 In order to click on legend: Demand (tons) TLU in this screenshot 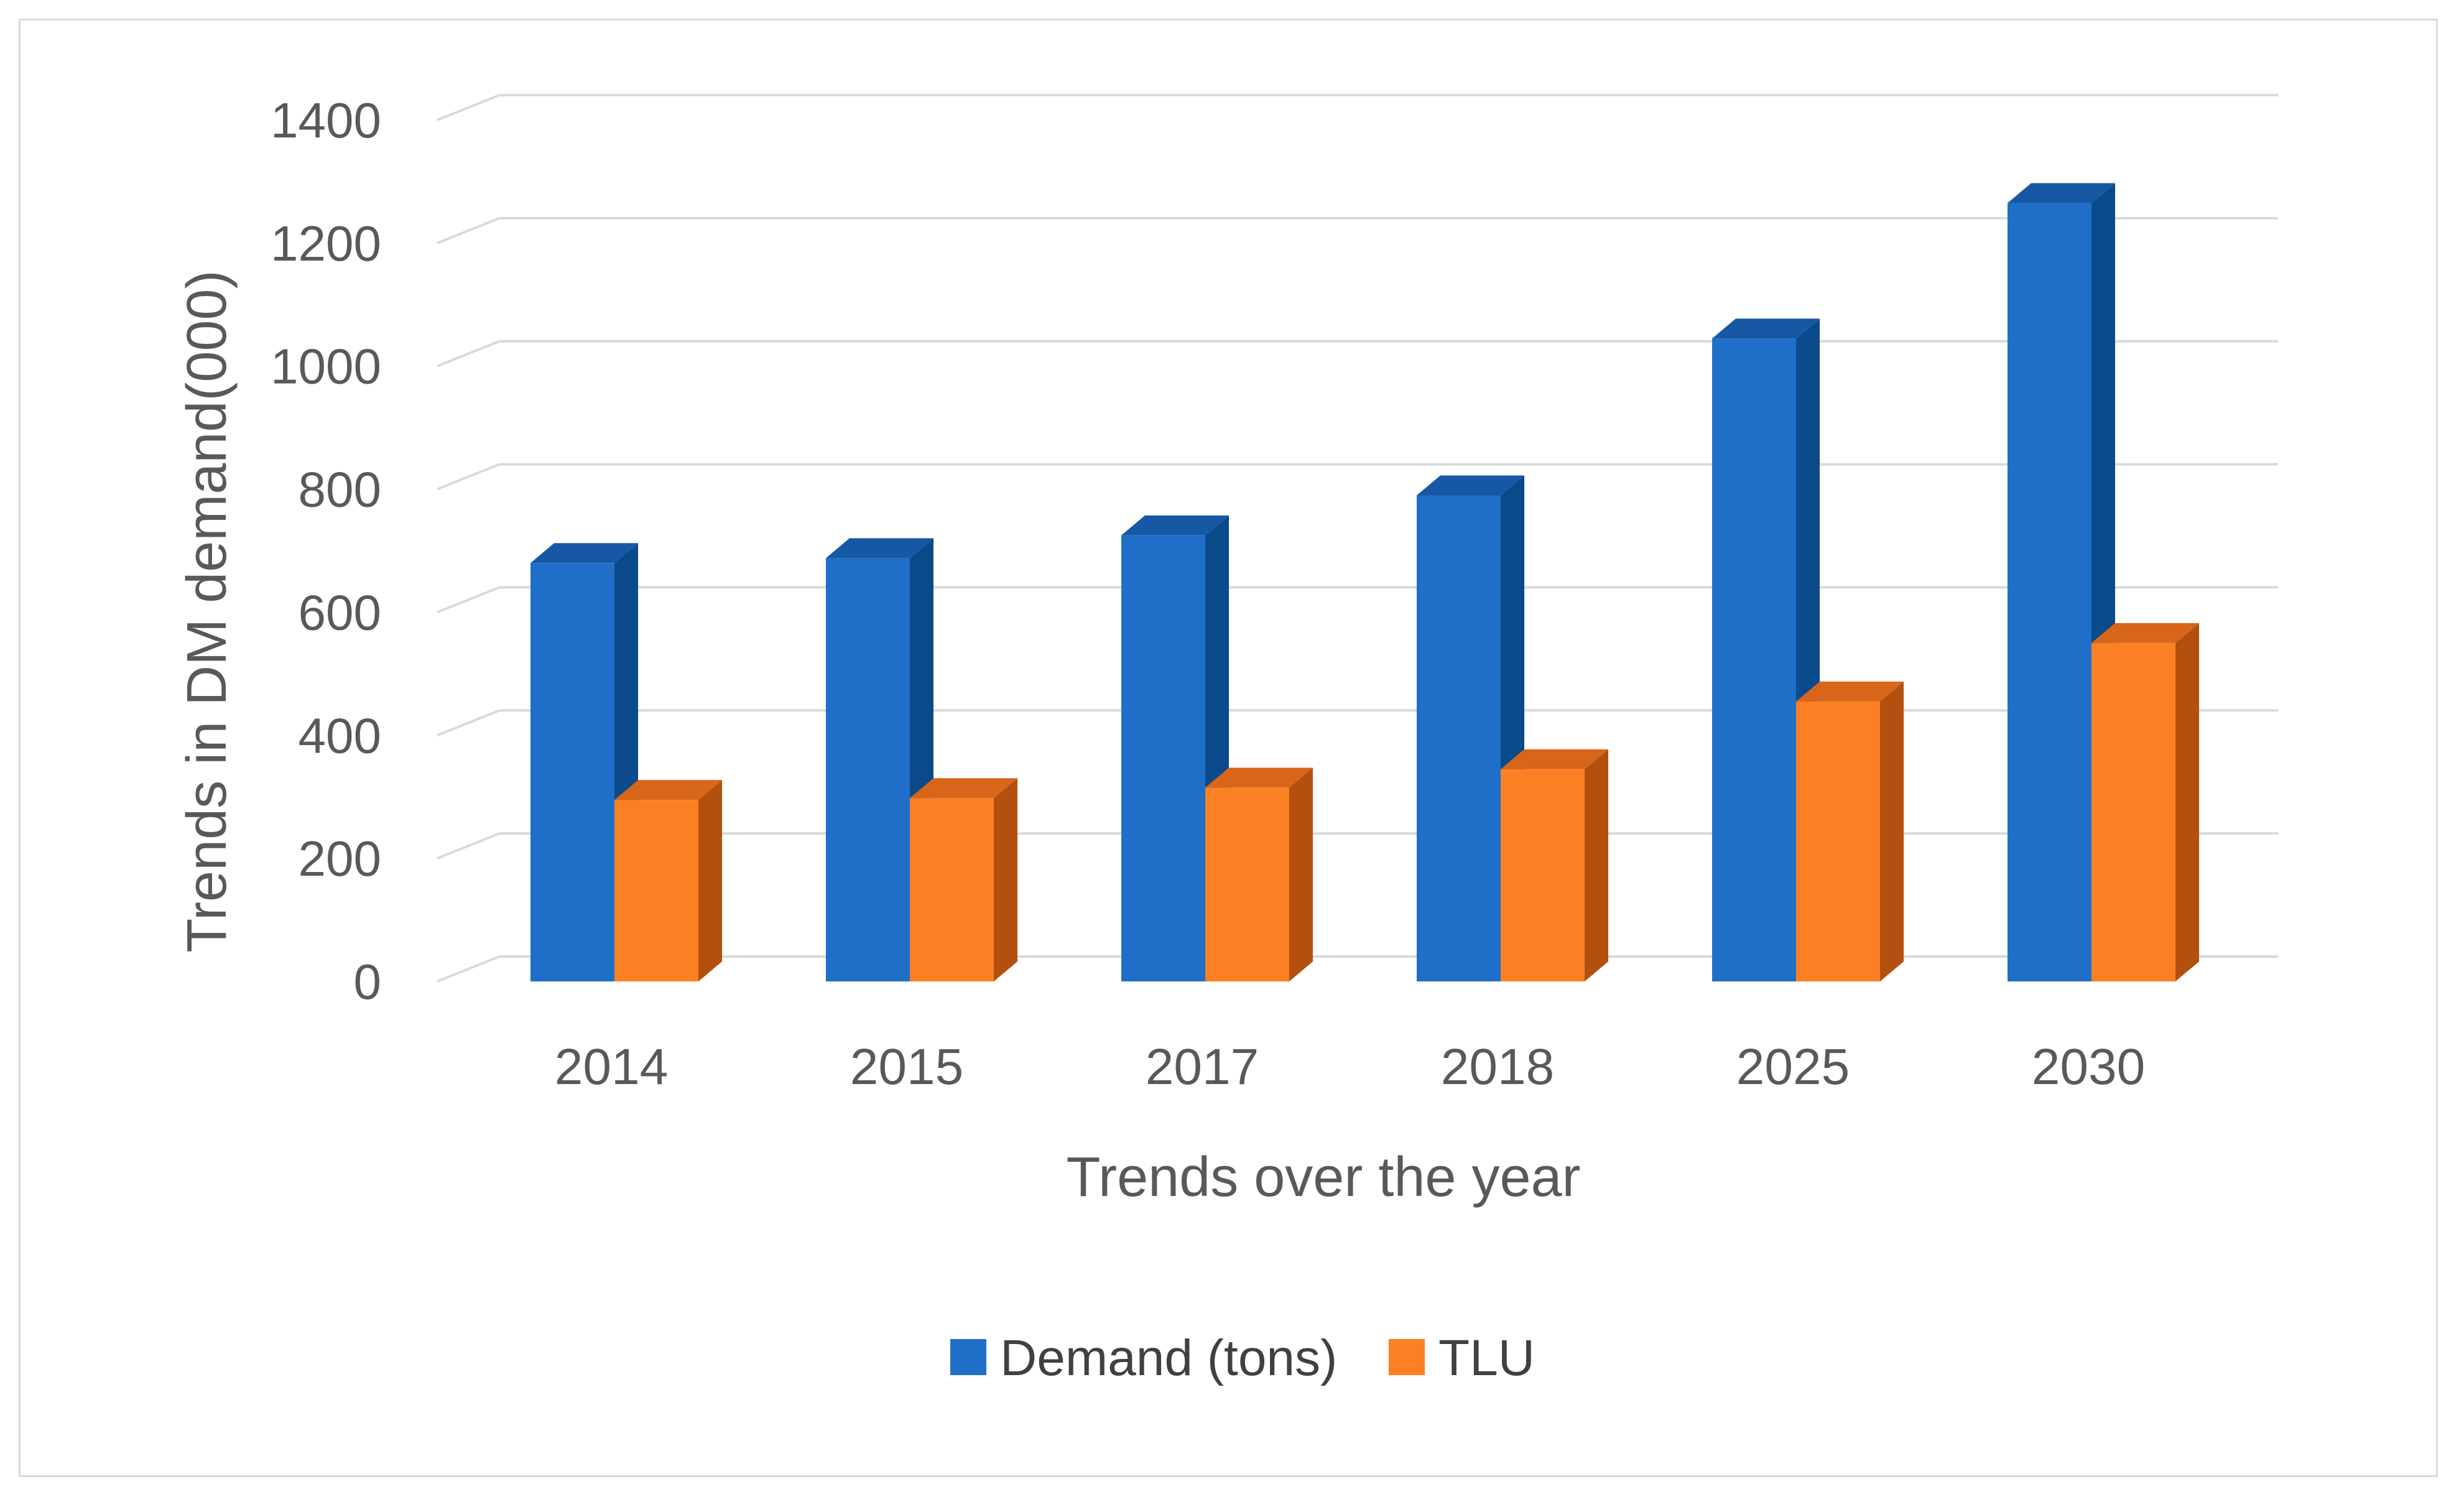, I will do `click(1242, 1358)`.